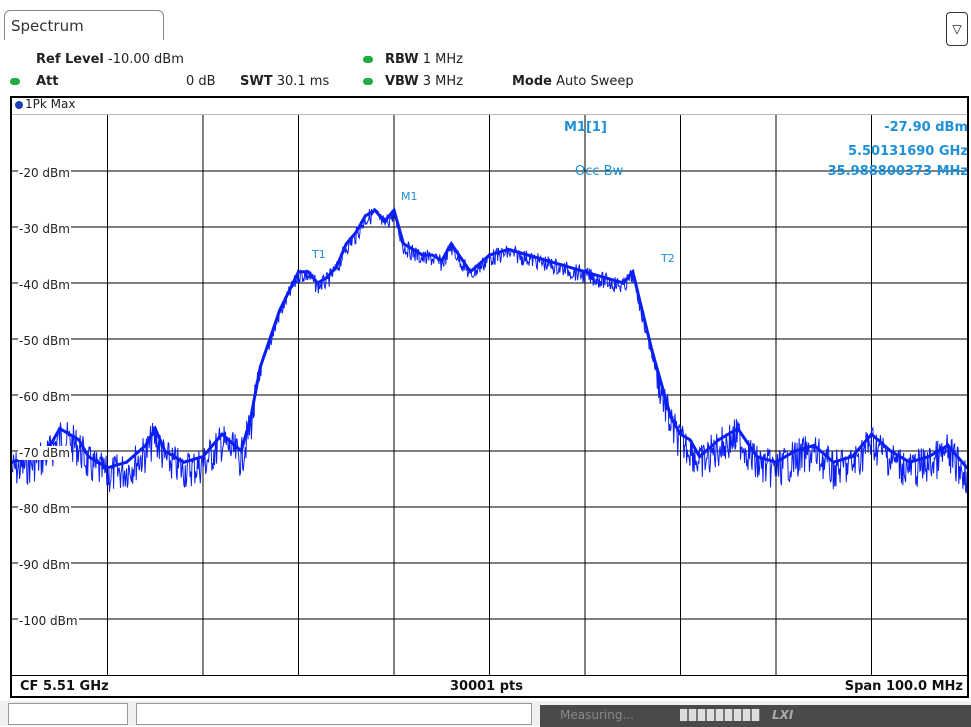 This screenshot has width=971, height=727. Describe the element at coordinates (201, 81) in the screenshot. I see `att-value: 0 dB` at that location.